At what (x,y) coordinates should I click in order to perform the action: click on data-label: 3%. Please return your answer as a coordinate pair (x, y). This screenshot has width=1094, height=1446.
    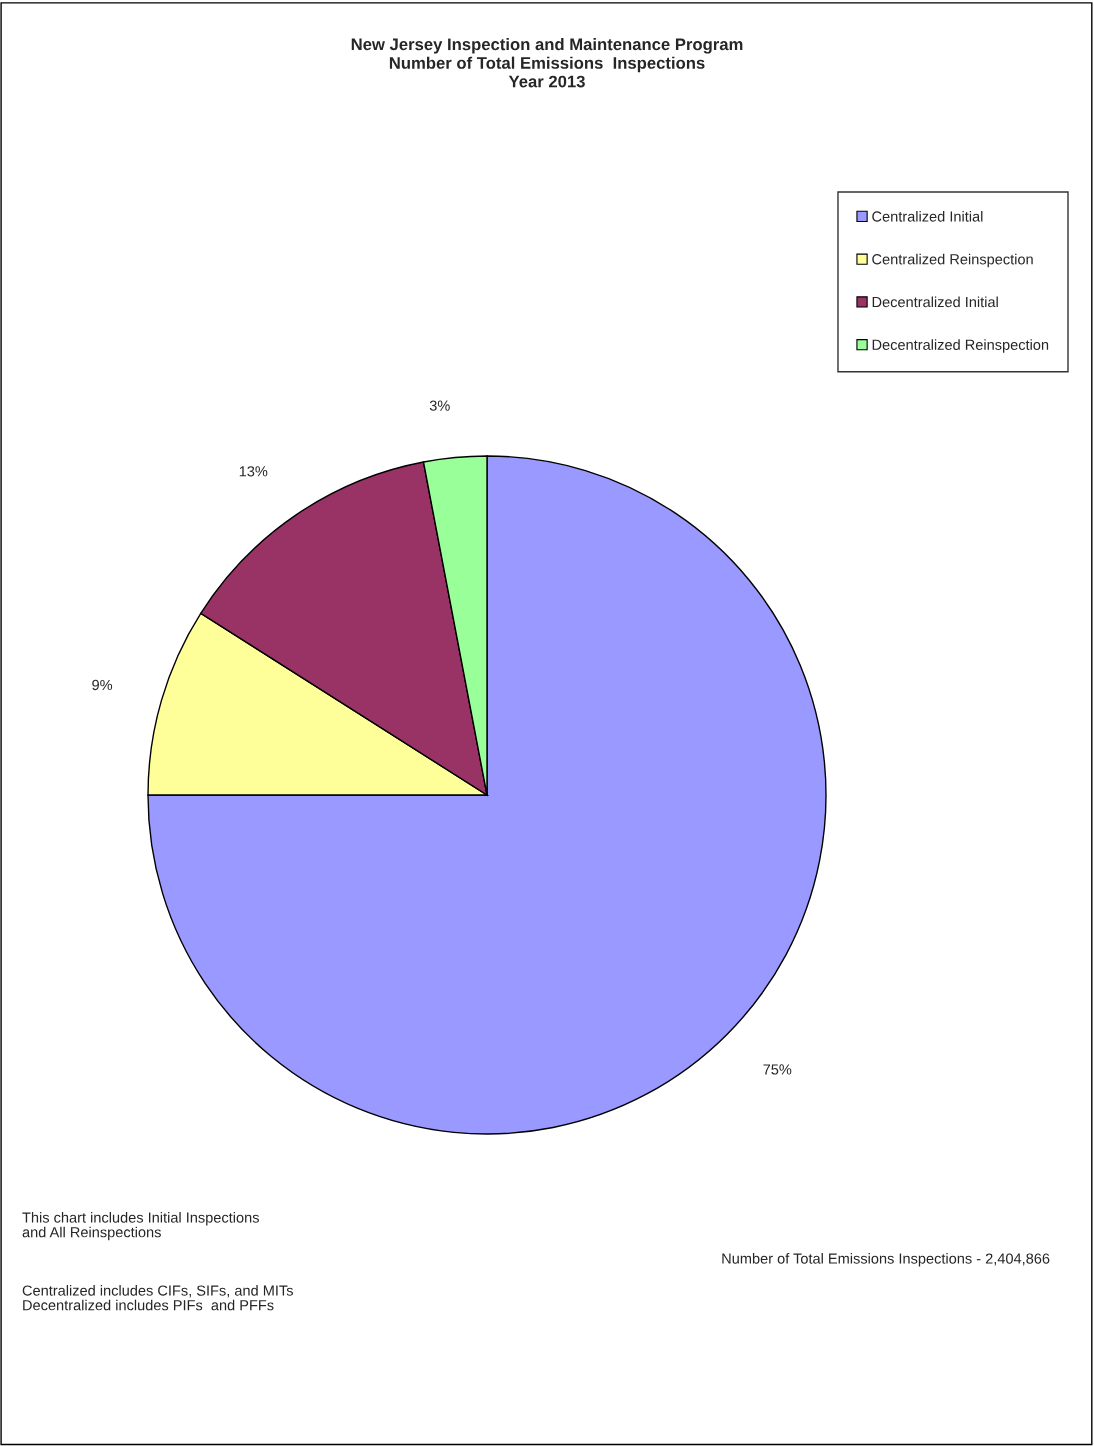
    Looking at the image, I should click on (439, 405).